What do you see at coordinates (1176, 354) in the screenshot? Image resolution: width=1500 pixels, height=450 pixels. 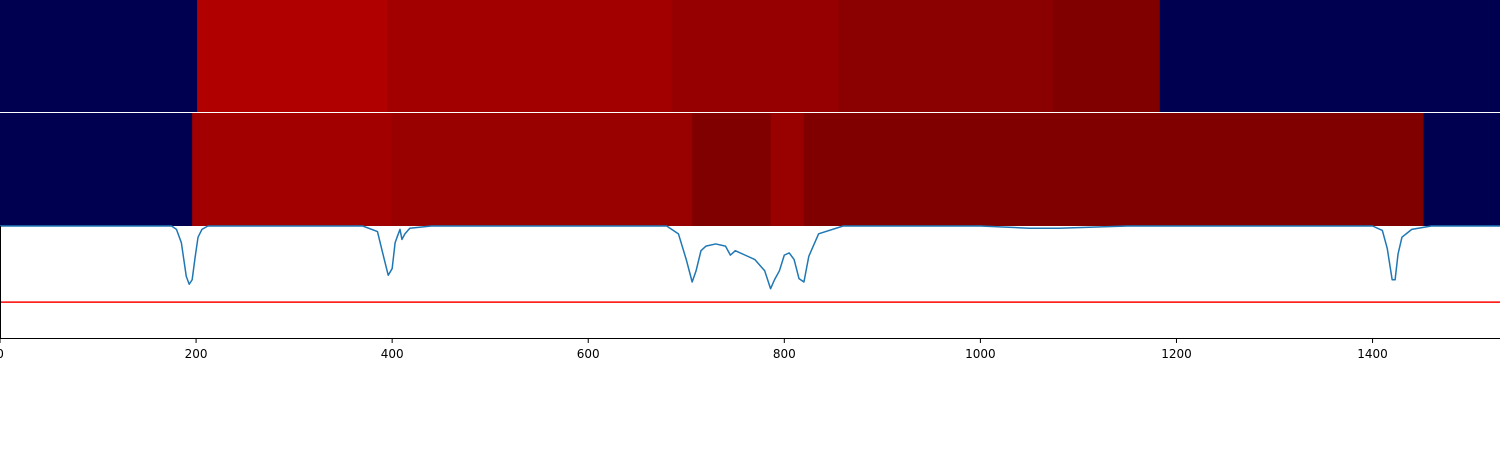 I see `x-tick-label: 1200` at bounding box center [1176, 354].